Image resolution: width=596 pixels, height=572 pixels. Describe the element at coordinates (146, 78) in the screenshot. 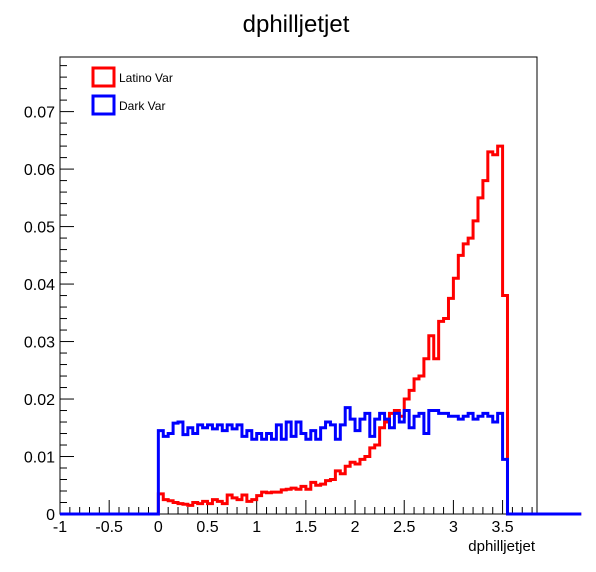

I see `legend-label: Latino Var` at that location.